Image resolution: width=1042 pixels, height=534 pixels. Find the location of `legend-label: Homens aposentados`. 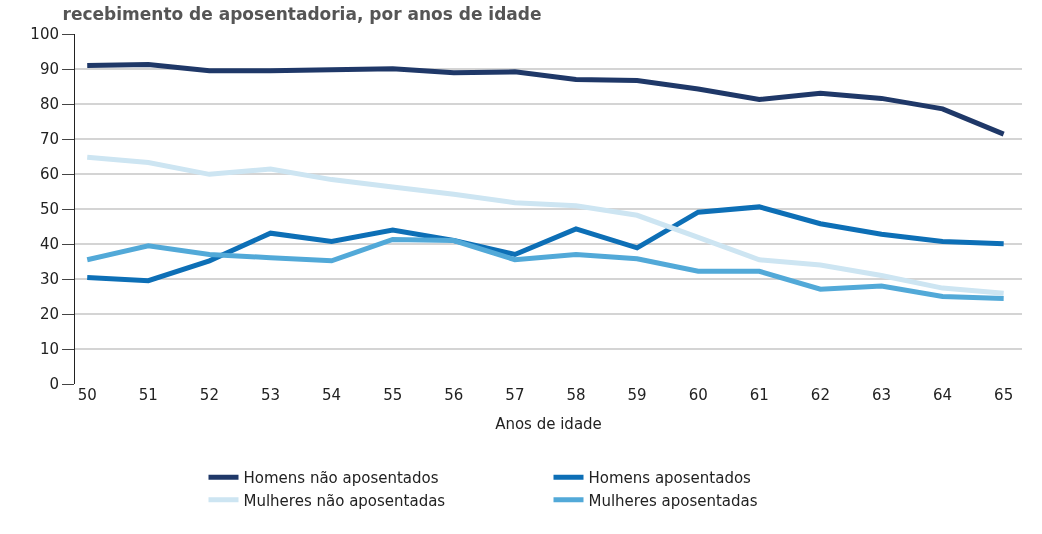

legend-label: Homens aposentados is located at coordinates (670, 478).